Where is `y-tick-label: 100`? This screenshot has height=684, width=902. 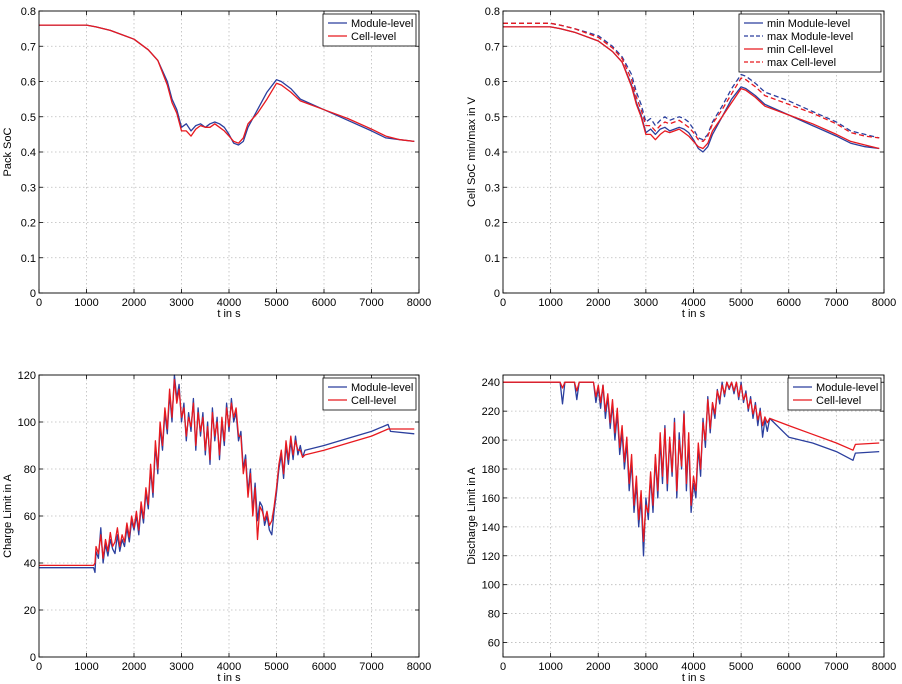 y-tick-label: 100 is located at coordinates (491, 586).